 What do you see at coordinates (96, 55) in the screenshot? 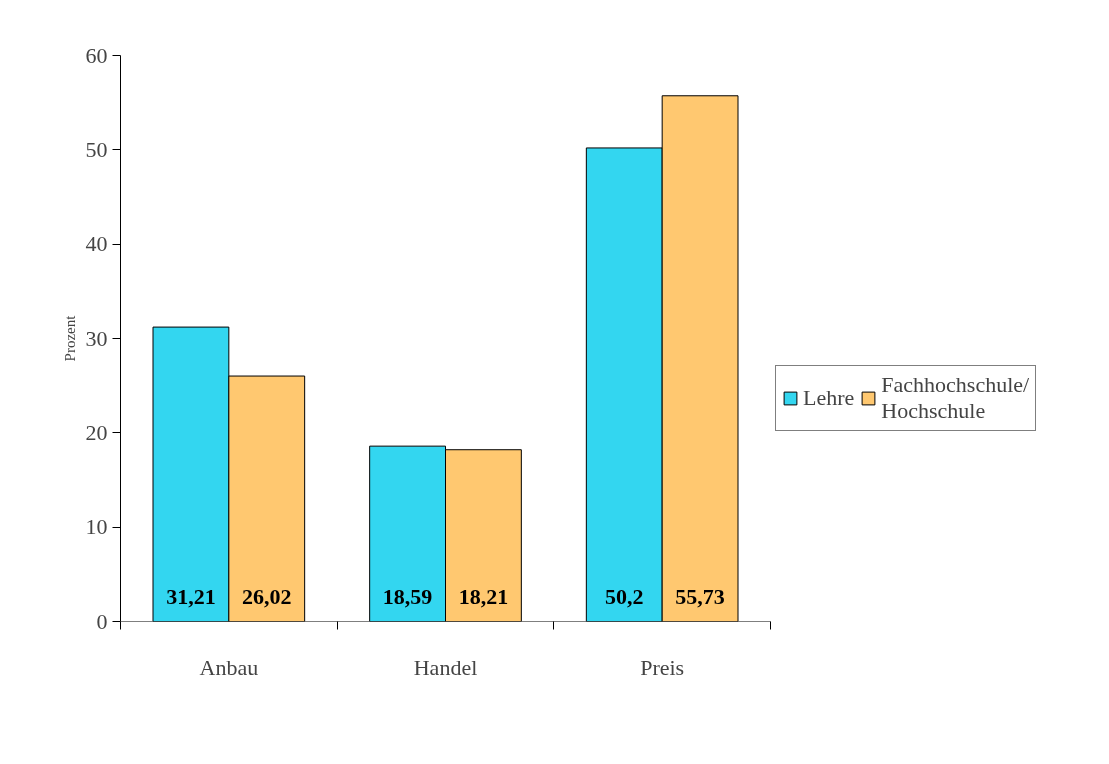
I see `y-tick-label: 60` at bounding box center [96, 55].